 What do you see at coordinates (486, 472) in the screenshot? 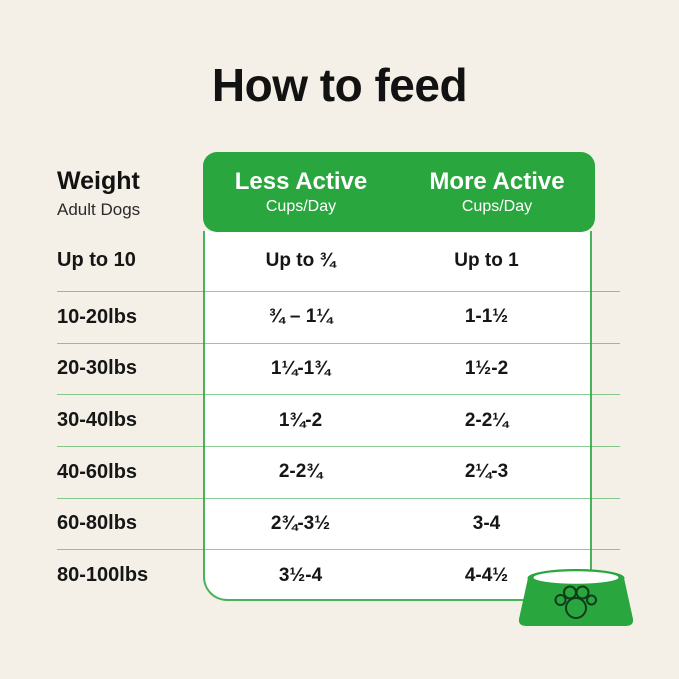
I see `row-more-active-value: 2¼-3` at bounding box center [486, 472].